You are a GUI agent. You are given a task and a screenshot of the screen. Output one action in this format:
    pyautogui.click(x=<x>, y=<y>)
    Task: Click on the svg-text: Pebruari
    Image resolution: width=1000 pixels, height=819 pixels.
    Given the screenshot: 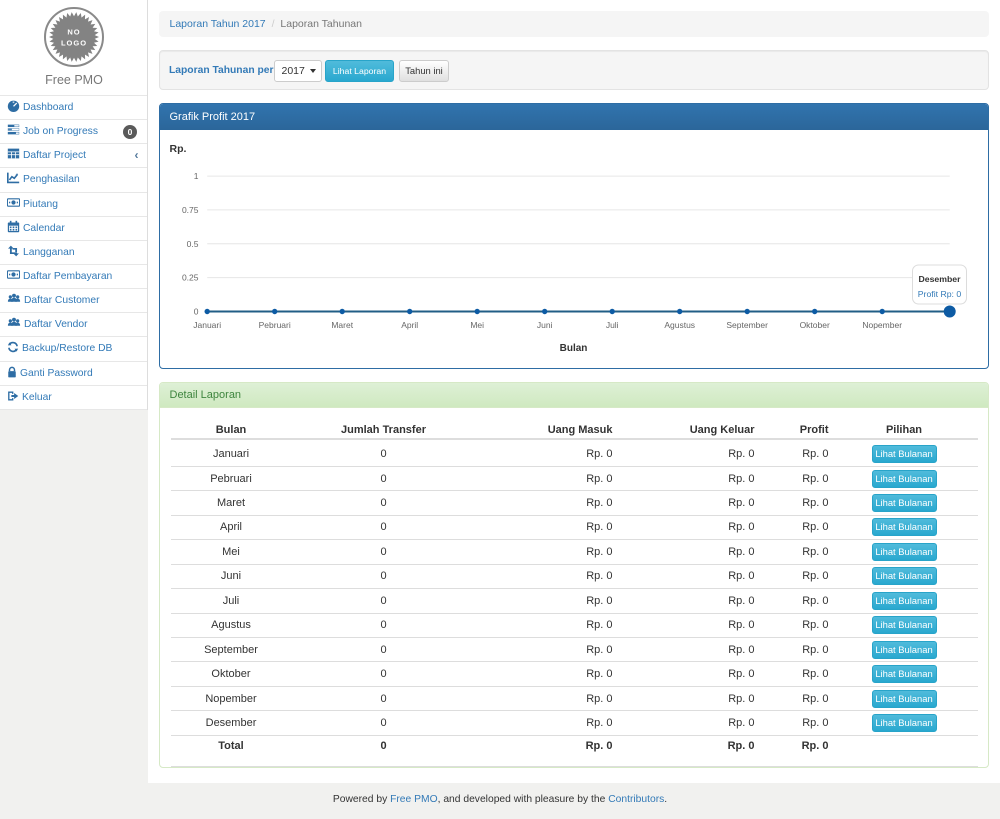 What is the action you would take?
    pyautogui.click(x=274, y=325)
    